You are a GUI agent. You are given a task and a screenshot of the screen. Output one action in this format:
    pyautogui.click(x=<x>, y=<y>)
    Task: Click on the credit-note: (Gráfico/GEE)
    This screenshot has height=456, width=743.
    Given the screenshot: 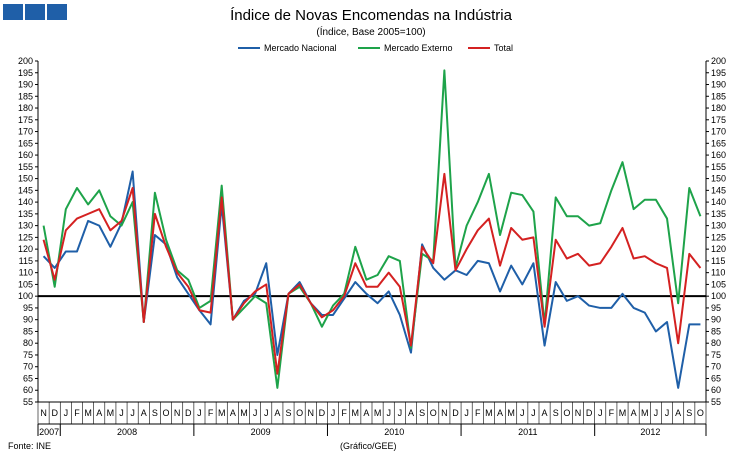 What is the action you would take?
    pyautogui.click(x=368, y=446)
    